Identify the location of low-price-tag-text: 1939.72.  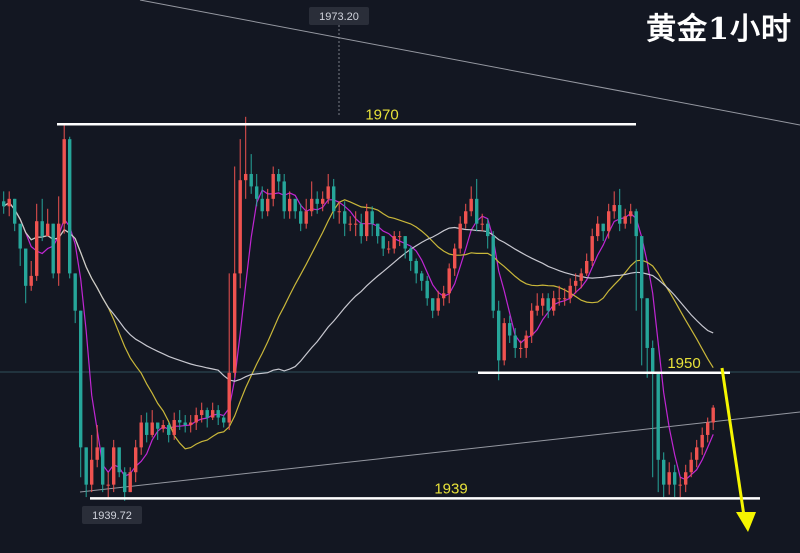
(112, 516).